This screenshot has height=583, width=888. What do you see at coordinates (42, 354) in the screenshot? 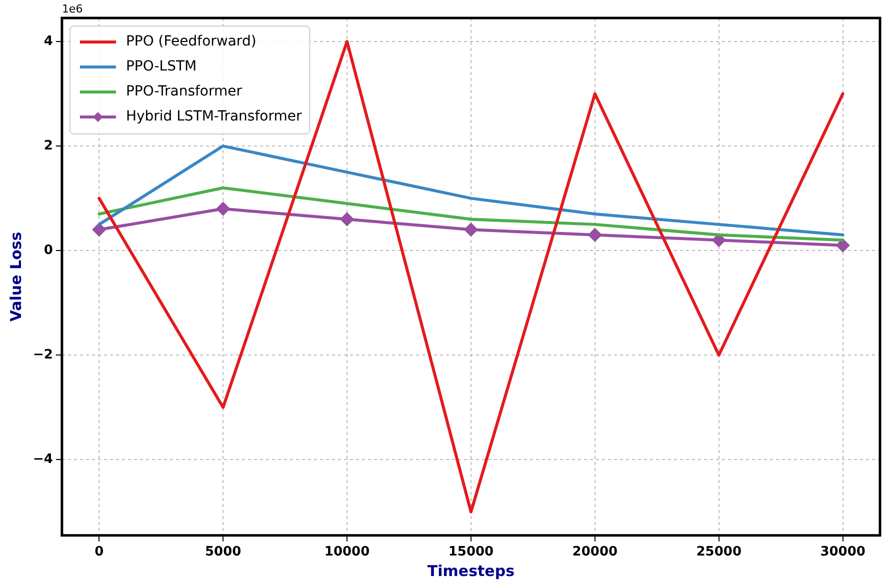
I see `y-tick-label: −2` at bounding box center [42, 354].